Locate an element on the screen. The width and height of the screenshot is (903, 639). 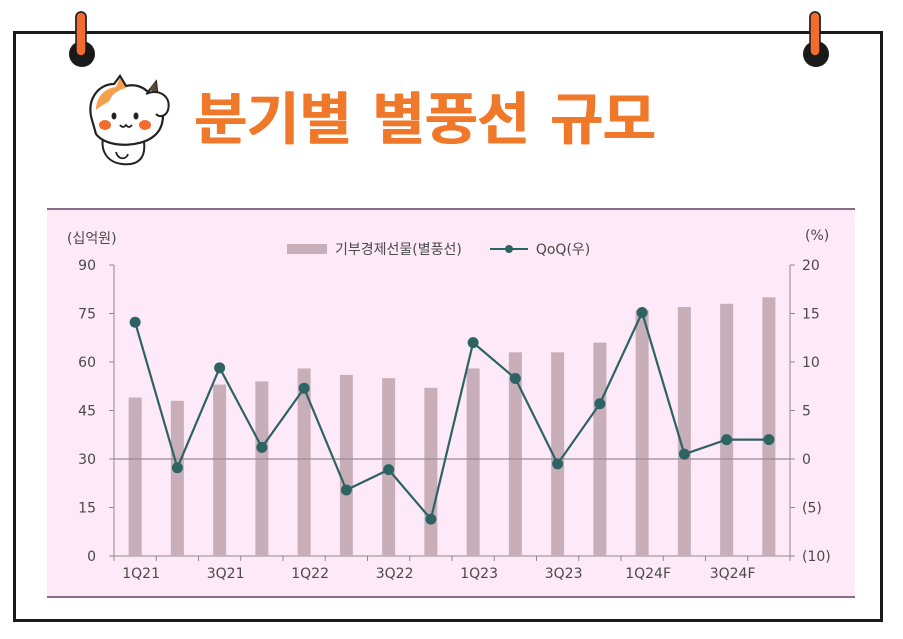
bar-4Q22 is located at coordinates (431, 471).